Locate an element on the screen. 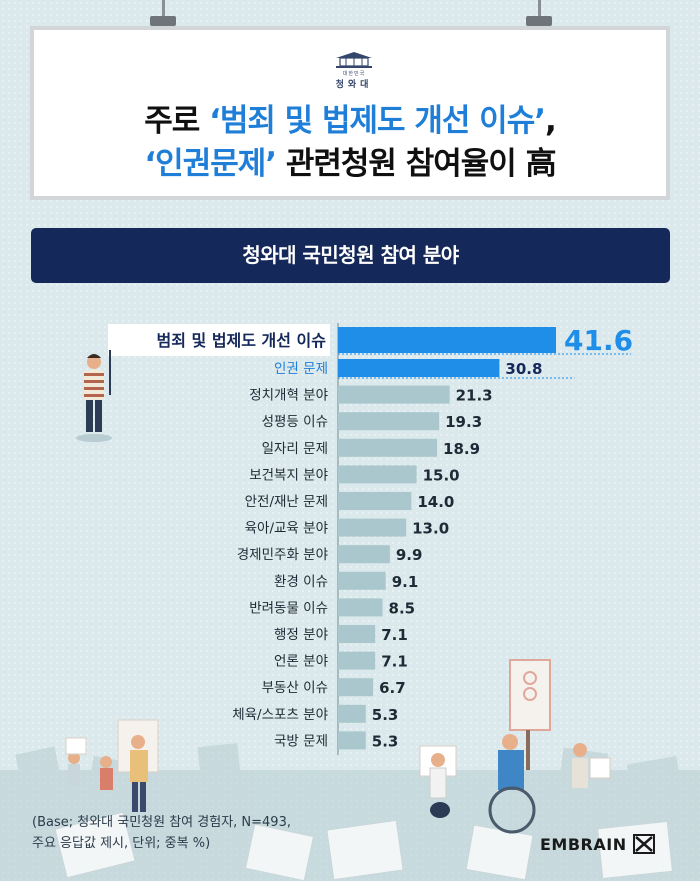  data-label: 9.9 is located at coordinates (409, 555).